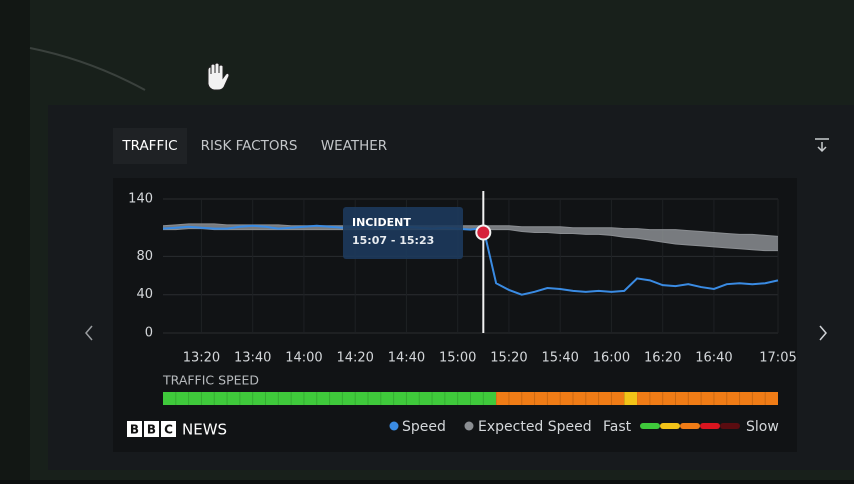 The image size is (854, 484). I want to click on speed-line, so click(470, 260).